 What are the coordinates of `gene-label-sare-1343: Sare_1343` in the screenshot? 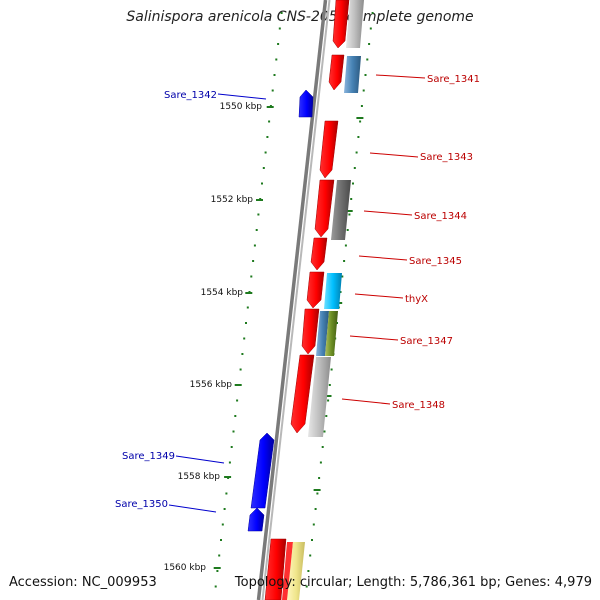 It's located at (446, 157).